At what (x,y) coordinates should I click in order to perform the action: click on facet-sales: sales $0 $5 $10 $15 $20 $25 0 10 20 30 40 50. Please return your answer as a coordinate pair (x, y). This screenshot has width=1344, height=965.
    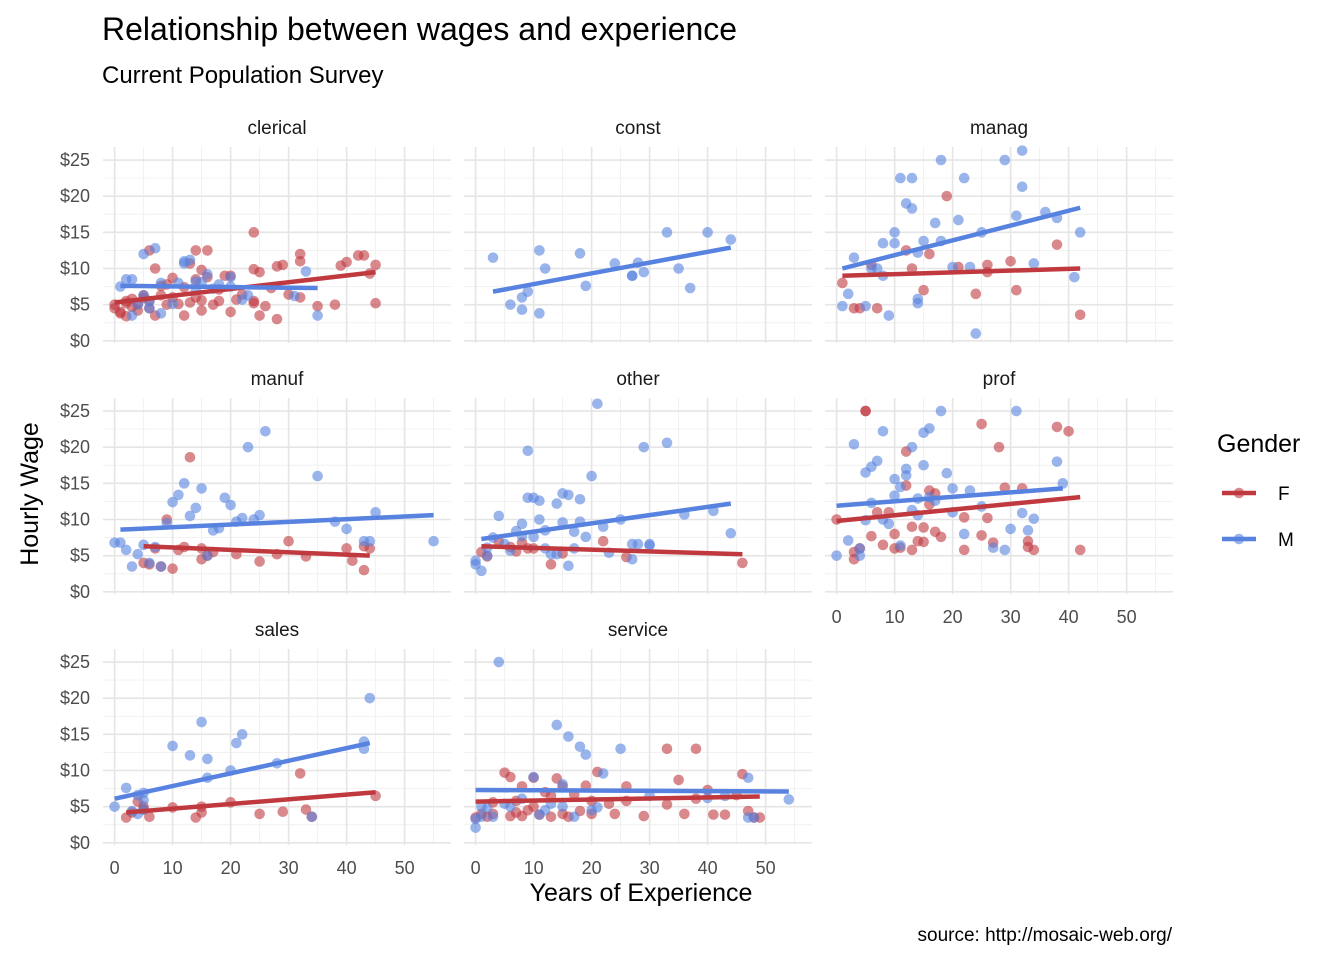
    Looking at the image, I should click on (255, 749).